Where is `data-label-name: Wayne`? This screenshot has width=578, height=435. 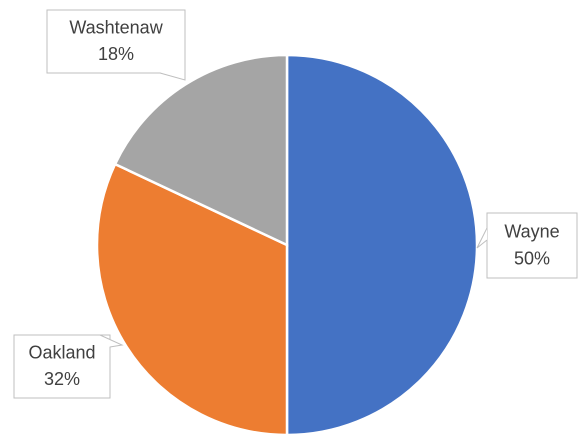 data-label-name: Wayne is located at coordinates (531, 231).